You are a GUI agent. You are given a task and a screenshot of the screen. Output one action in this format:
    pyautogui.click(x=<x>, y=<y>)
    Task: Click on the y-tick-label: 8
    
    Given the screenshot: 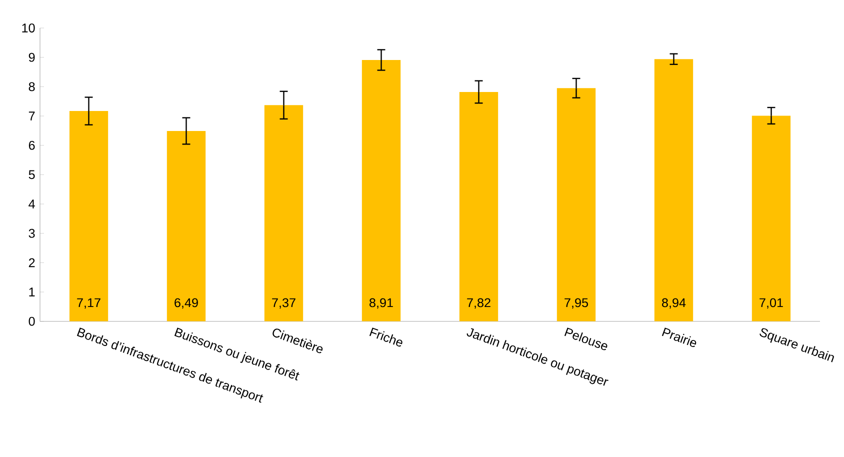 What is the action you would take?
    pyautogui.click(x=31, y=87)
    